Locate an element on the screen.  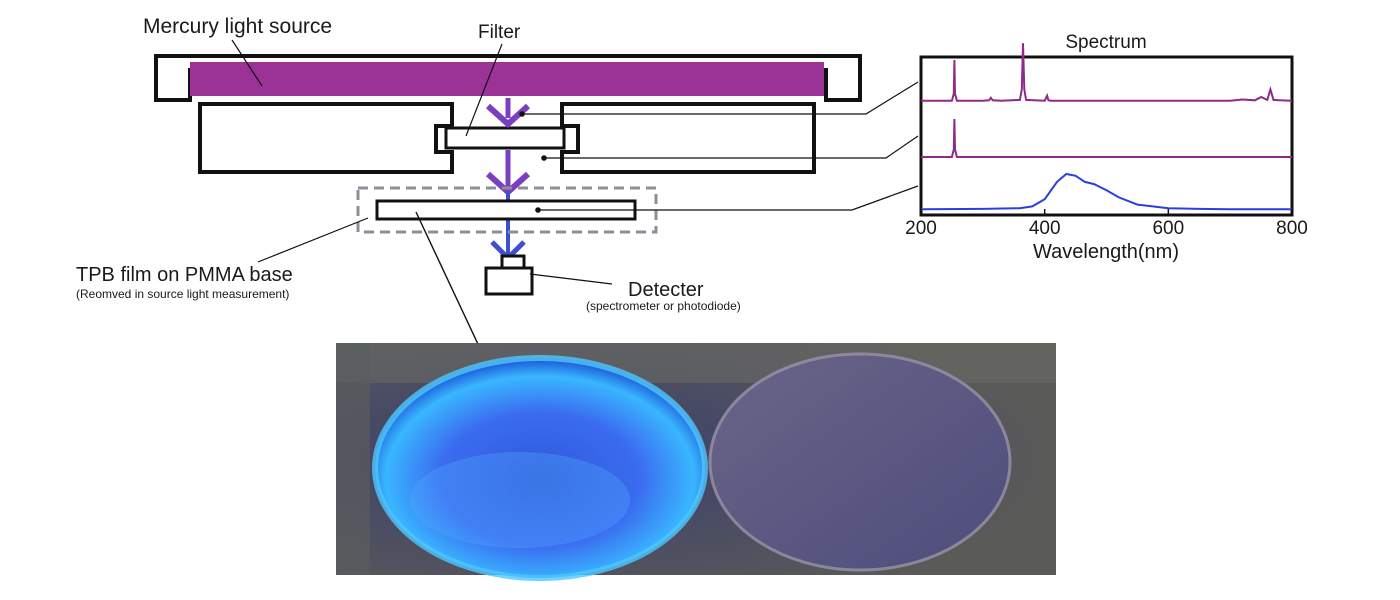
connector-tpb is located at coordinates (728, 198).